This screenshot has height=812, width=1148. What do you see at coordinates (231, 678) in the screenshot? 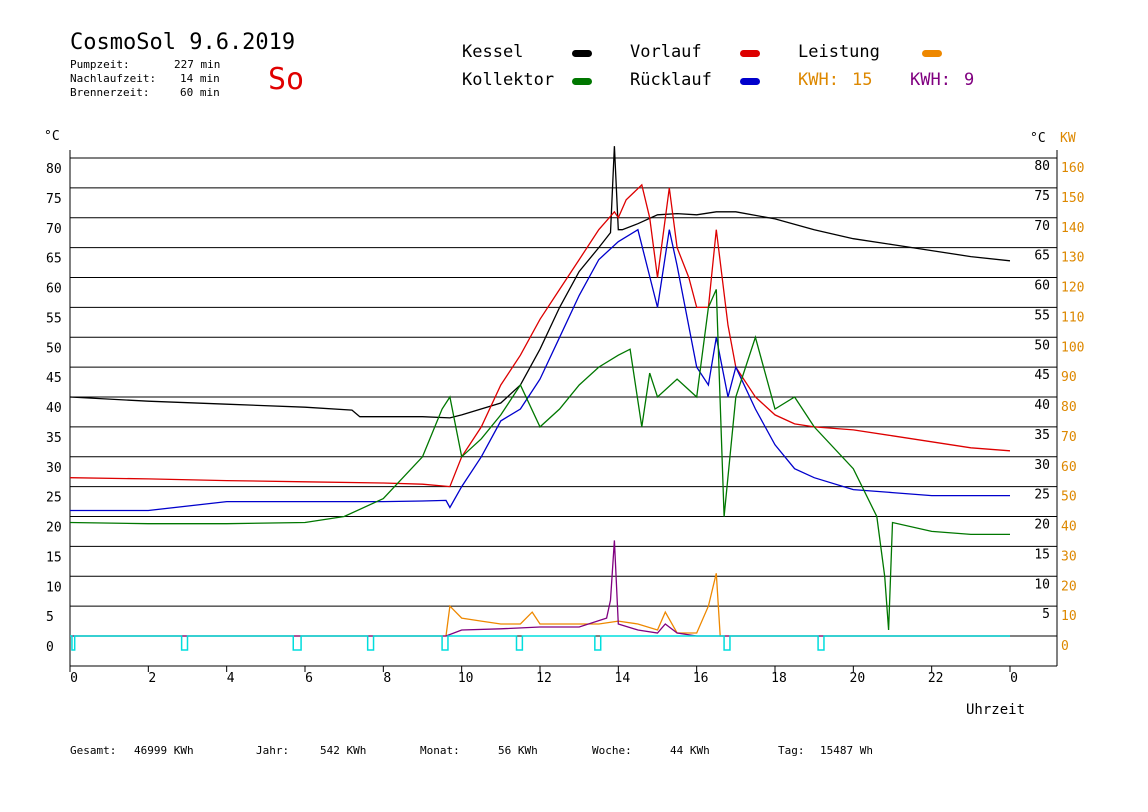
I see `x-tick-2: 4` at bounding box center [231, 678].